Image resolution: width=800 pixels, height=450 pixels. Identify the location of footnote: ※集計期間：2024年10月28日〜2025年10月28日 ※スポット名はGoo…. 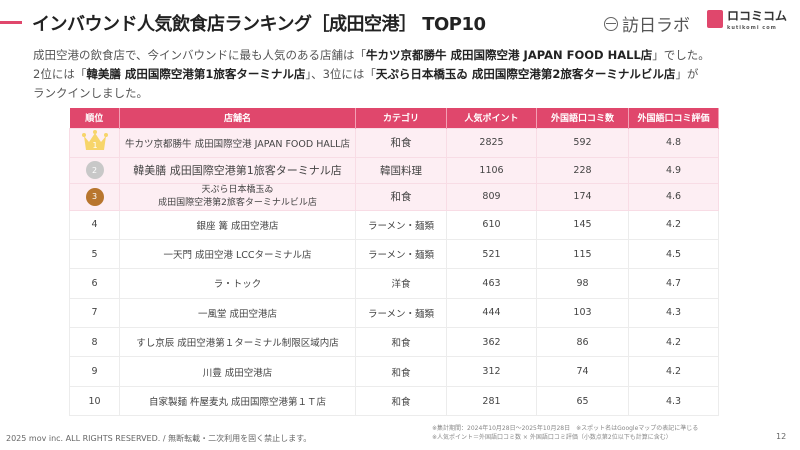
(565, 428).